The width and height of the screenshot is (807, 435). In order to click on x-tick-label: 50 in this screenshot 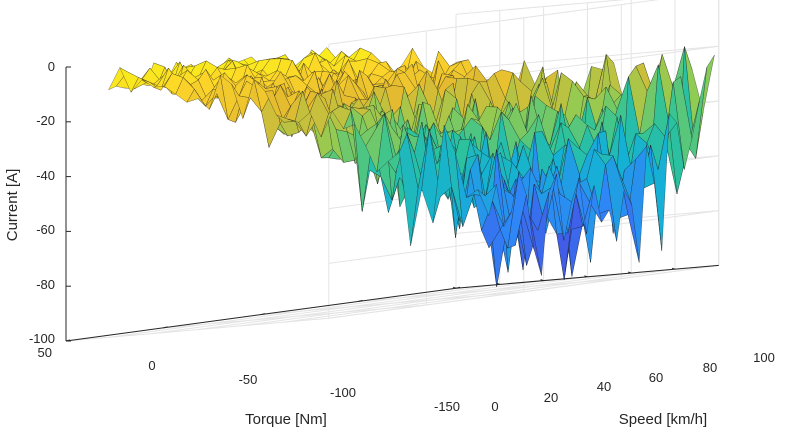, I will do `click(45, 352)`.